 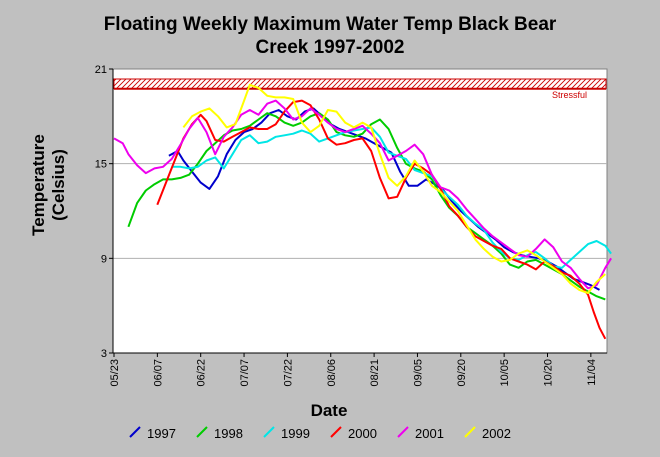 I want to click on legend: 1997 1998 1999 2000 2001 2002, so click(x=320, y=433).